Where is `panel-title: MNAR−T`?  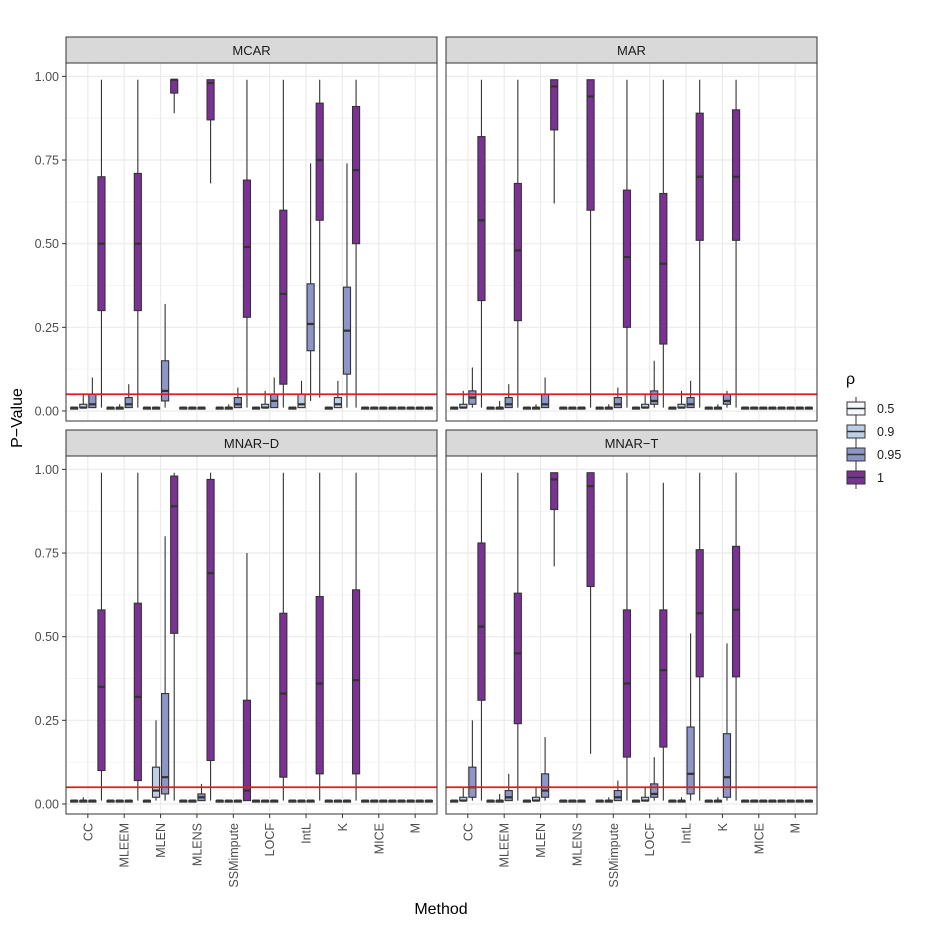
panel-title: MNAR−T is located at coordinates (632, 443).